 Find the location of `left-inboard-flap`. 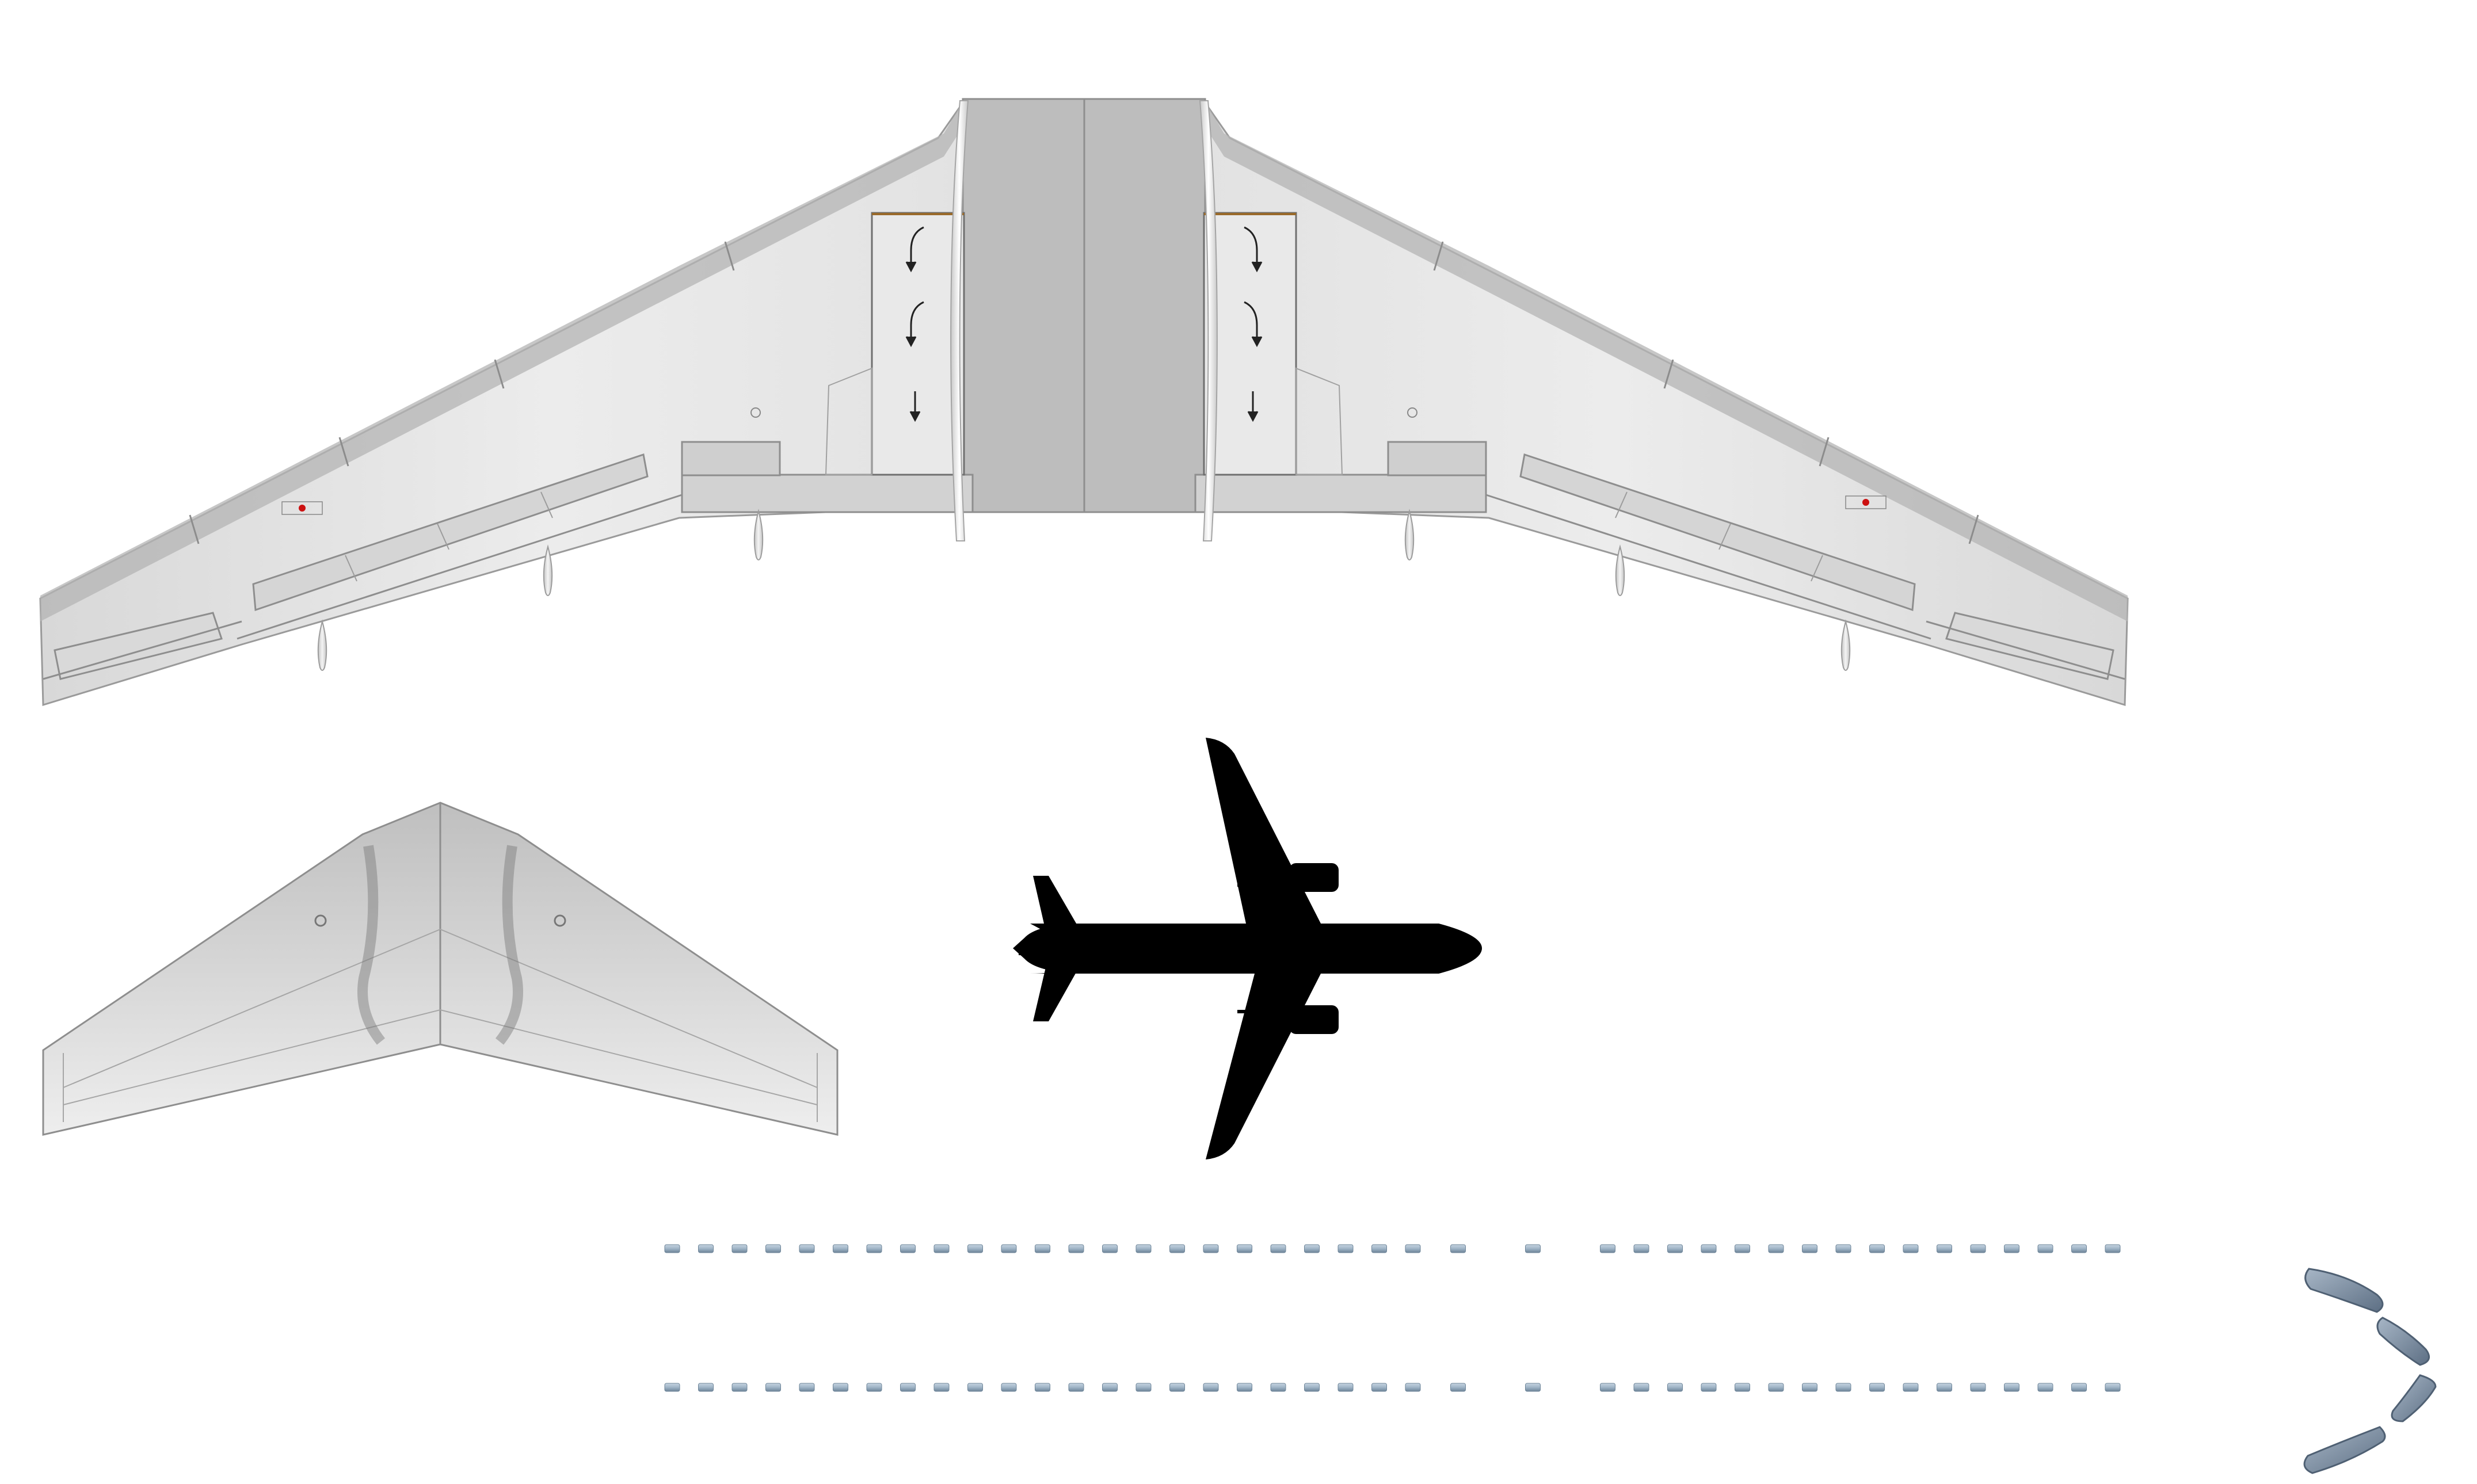

left-inboard-flap is located at coordinates (827, 493).